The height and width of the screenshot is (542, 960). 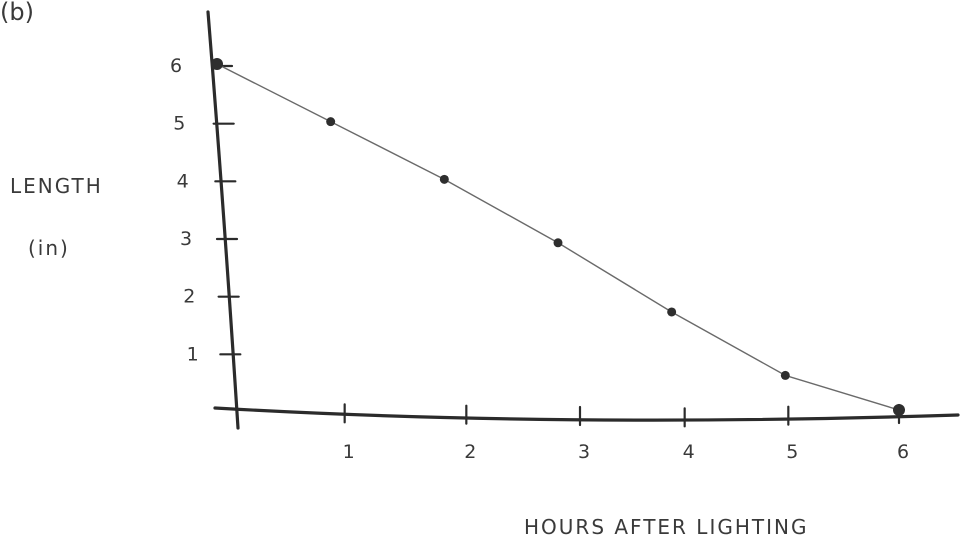 I want to click on y-tick-label-5: 5, so click(x=179, y=124).